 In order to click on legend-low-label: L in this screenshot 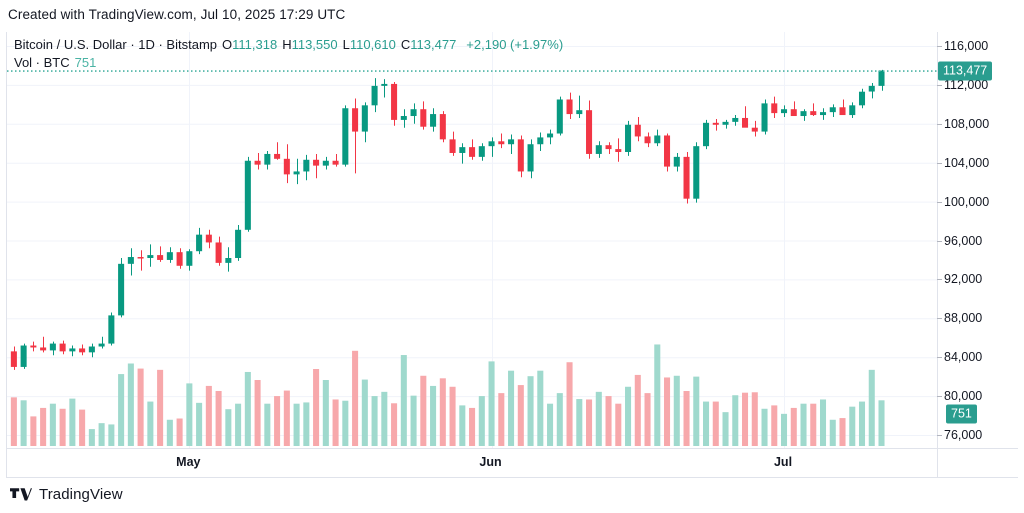, I will do `click(346, 44)`.